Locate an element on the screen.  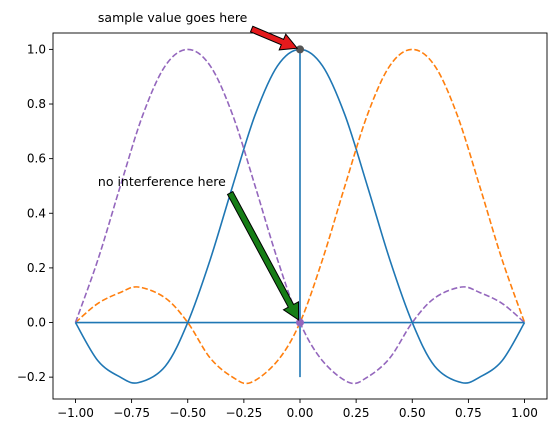
annotation-text-2: no interference here is located at coordinates (162, 181).